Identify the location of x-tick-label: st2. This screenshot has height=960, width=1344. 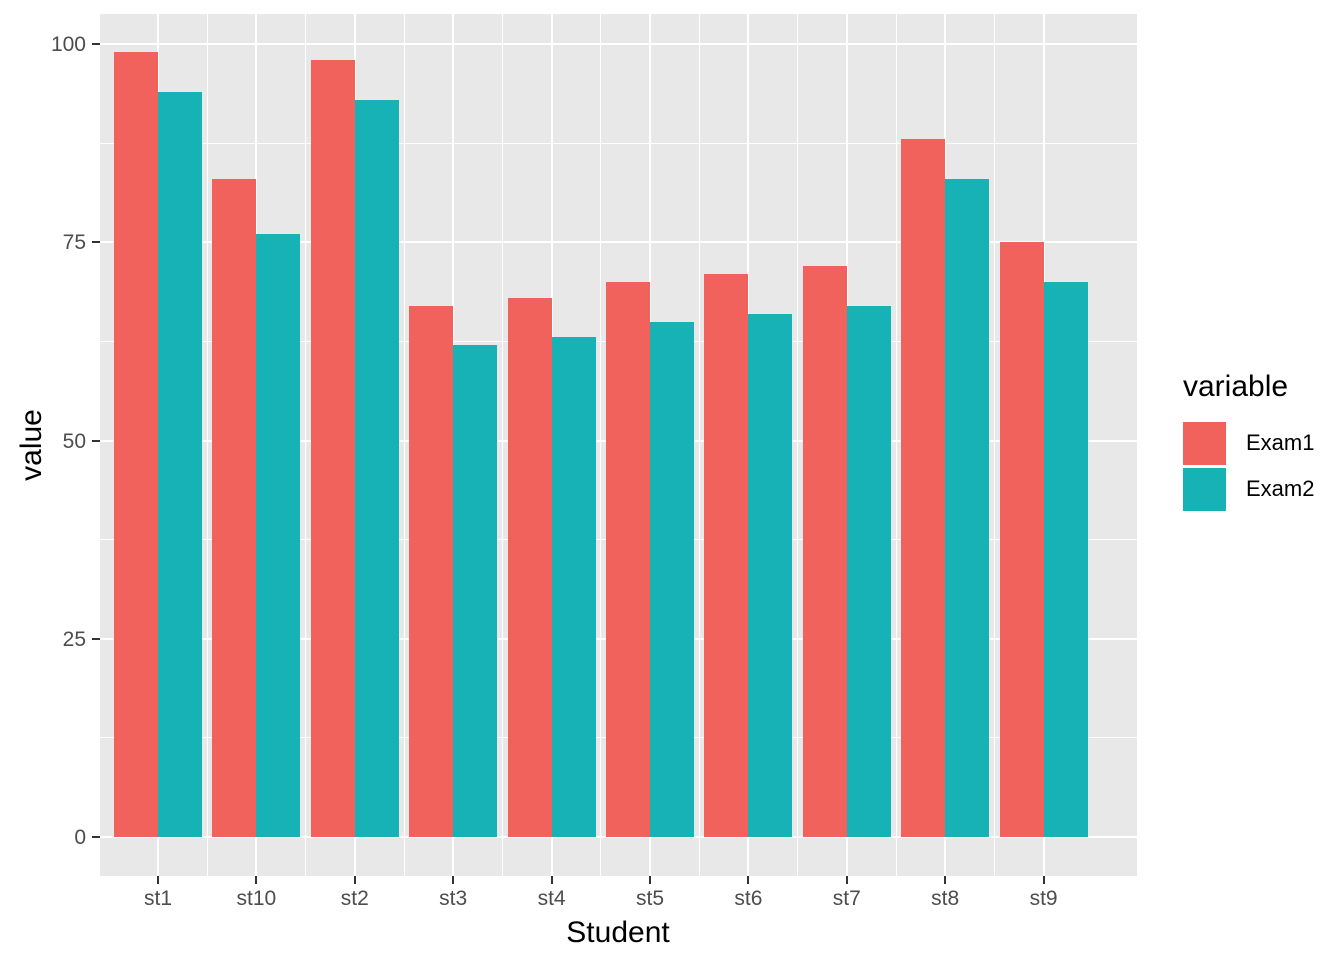
(354, 898).